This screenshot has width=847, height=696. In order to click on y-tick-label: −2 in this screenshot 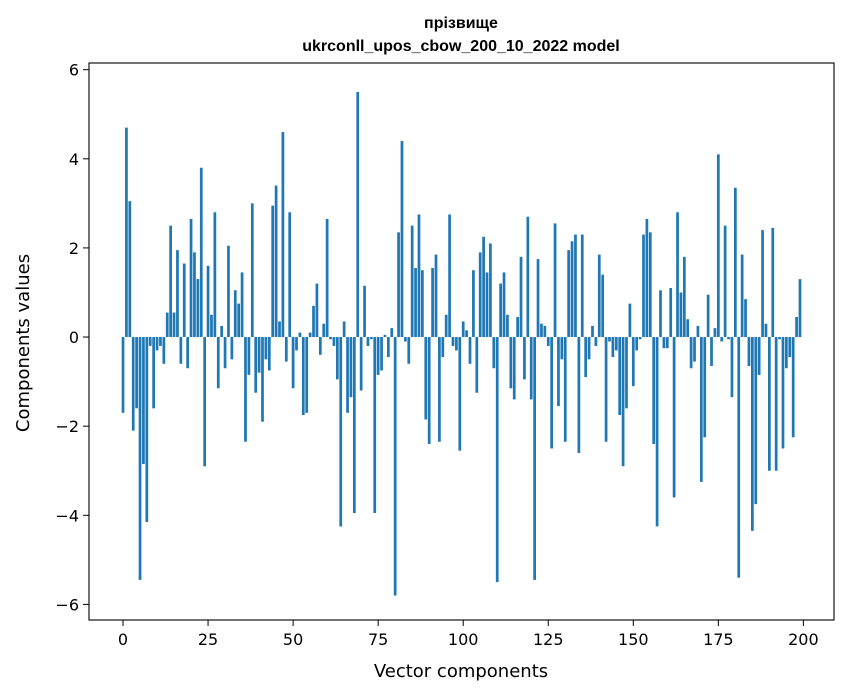, I will do `click(67, 426)`.